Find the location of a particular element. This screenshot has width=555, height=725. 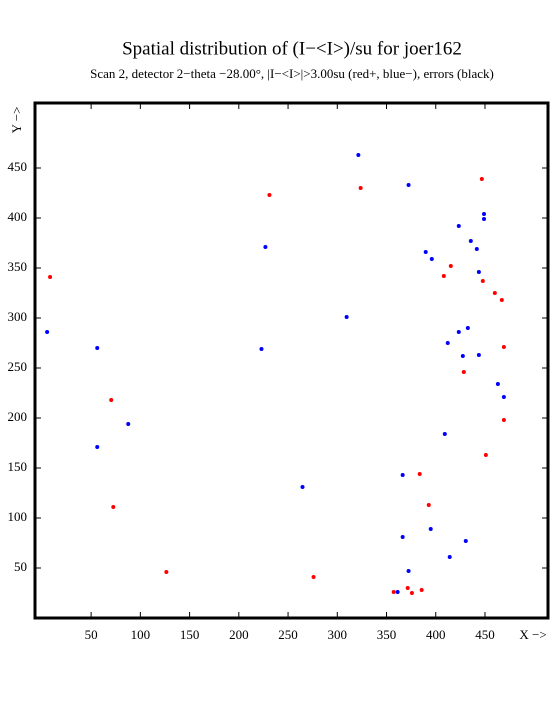

y-tick-label: 200 is located at coordinates (18, 416).